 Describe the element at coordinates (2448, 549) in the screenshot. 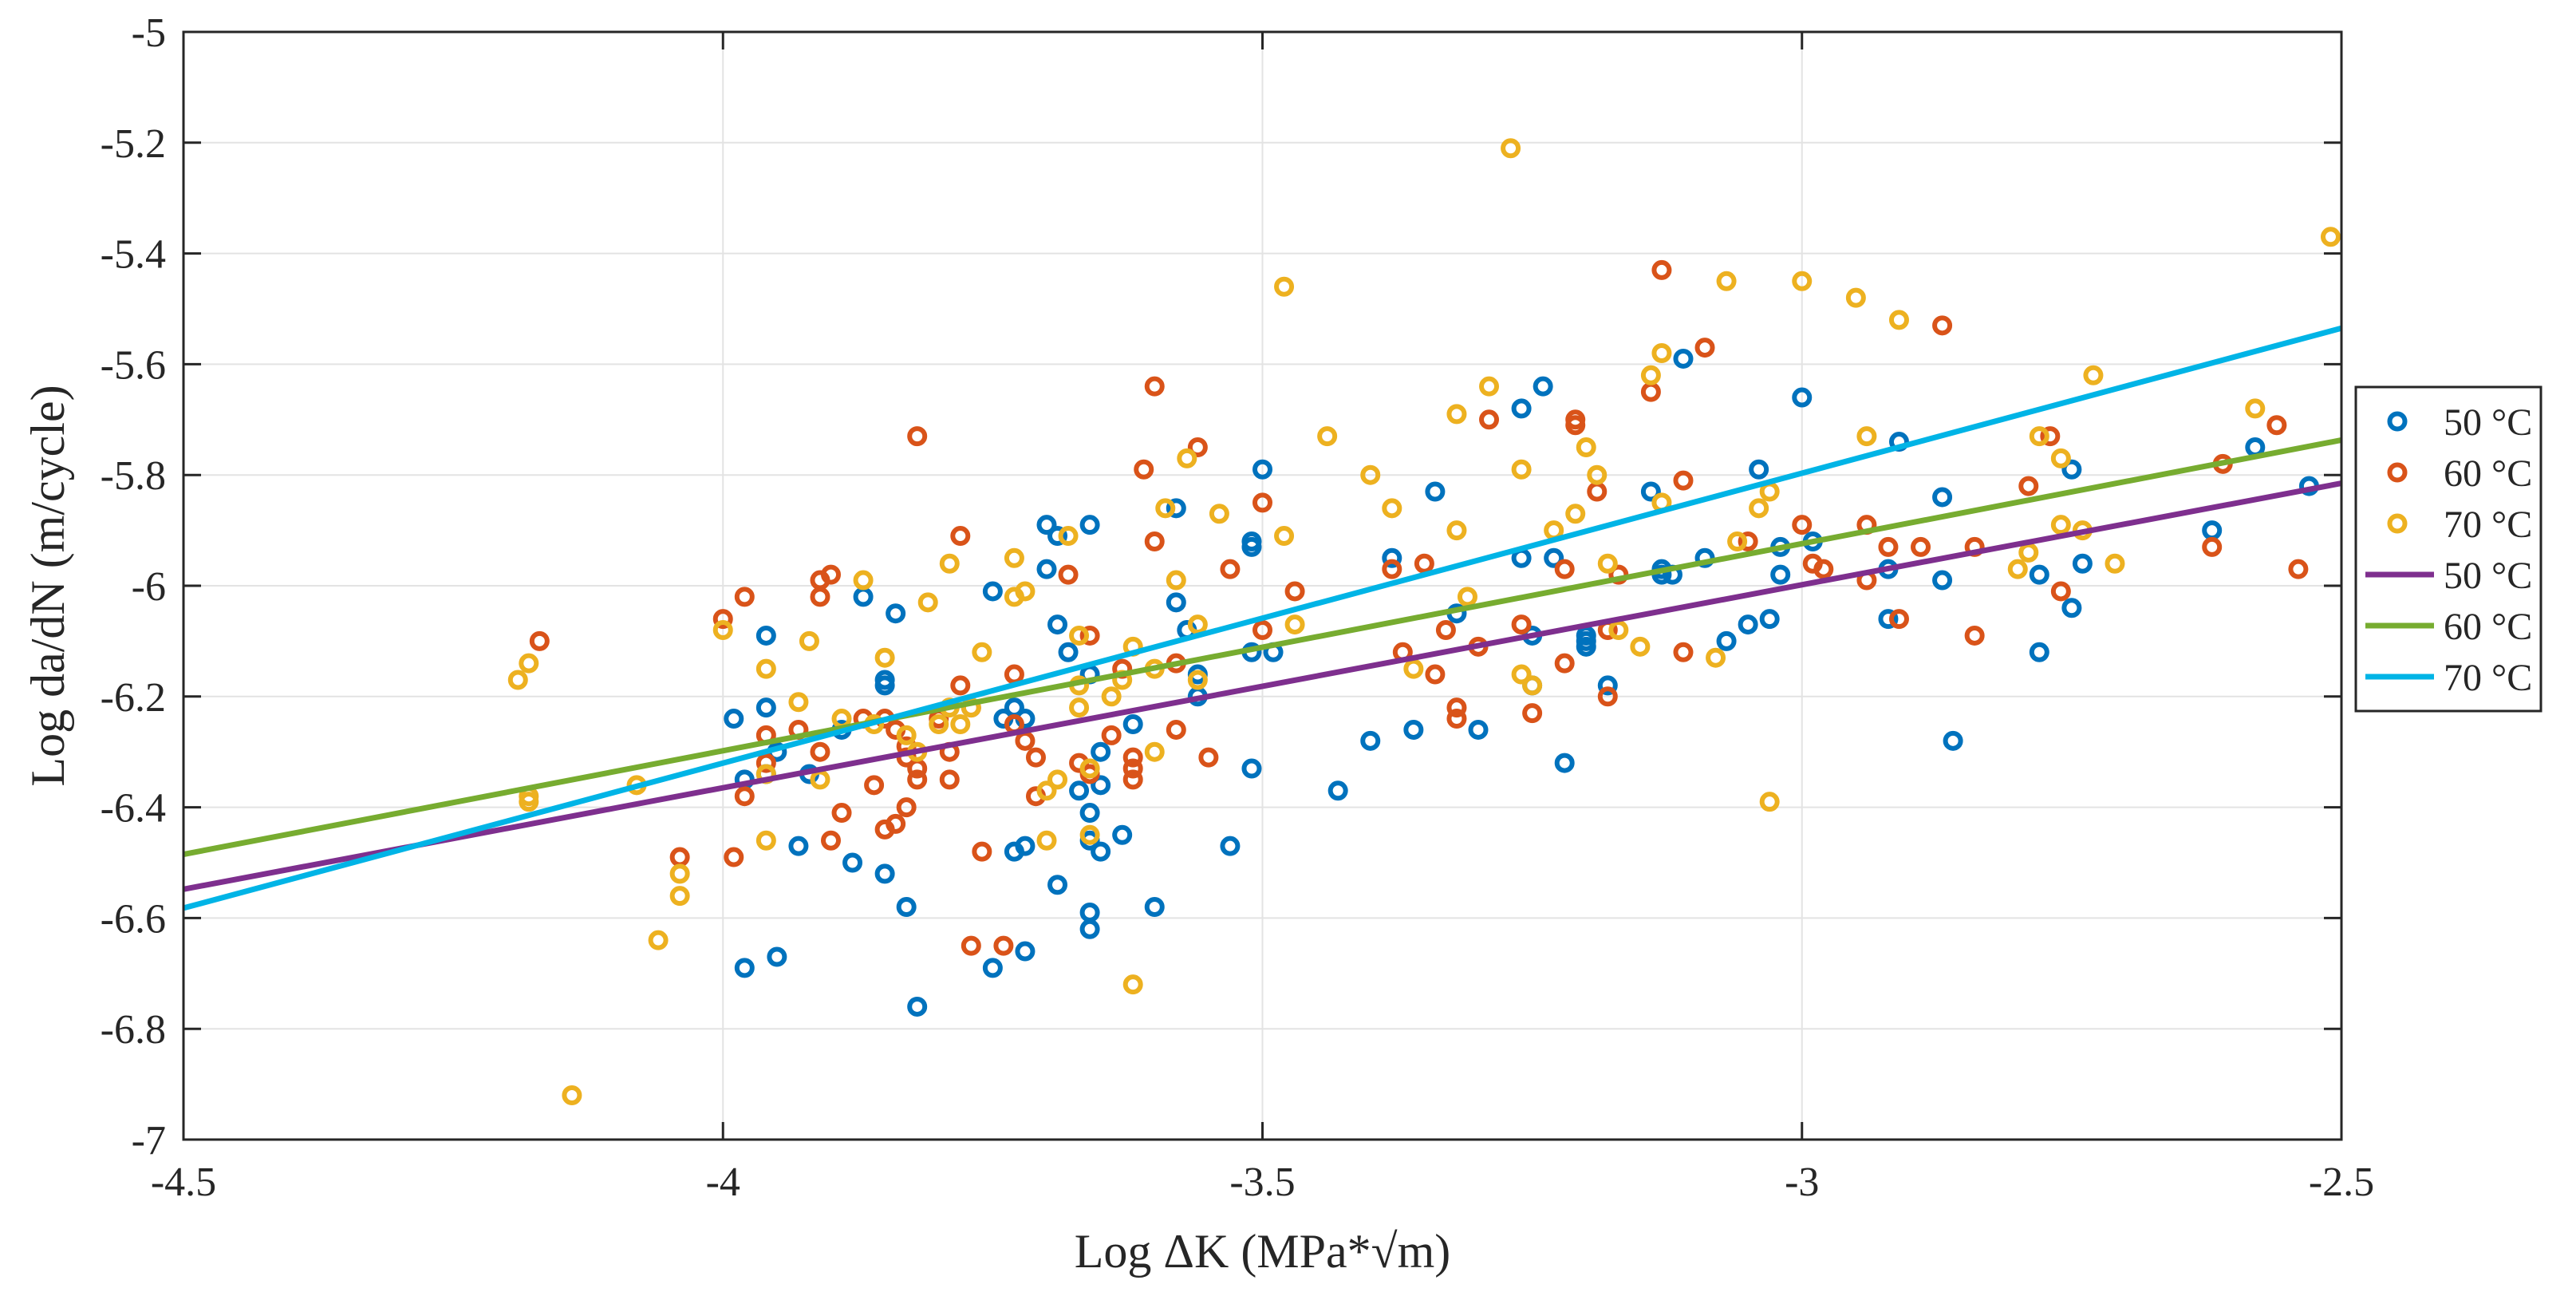

I see `legend-box` at that location.